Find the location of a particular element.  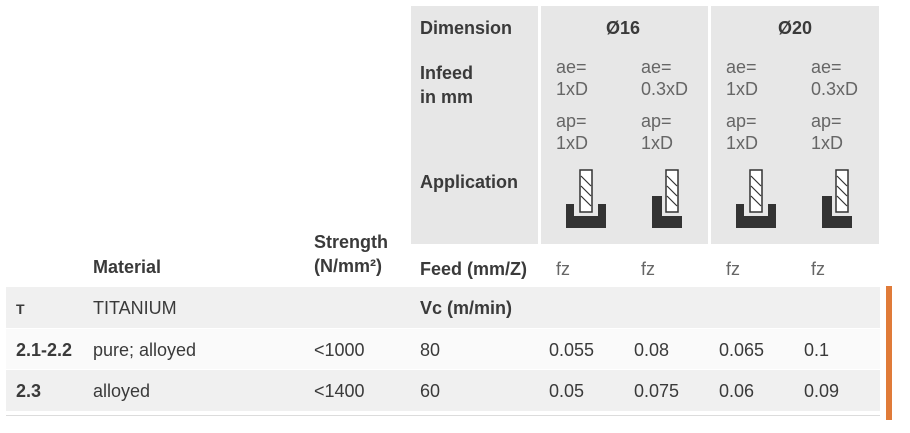

feed-value: 0.08 is located at coordinates (652, 350).